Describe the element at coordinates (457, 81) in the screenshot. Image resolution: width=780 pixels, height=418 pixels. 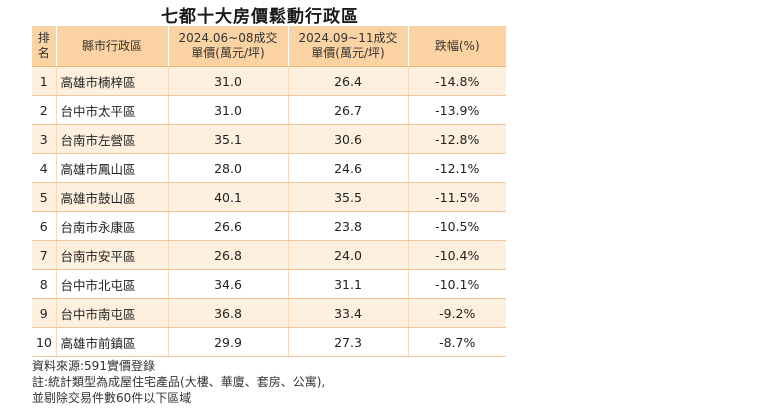
I see `change-cell: -14.8%` at that location.